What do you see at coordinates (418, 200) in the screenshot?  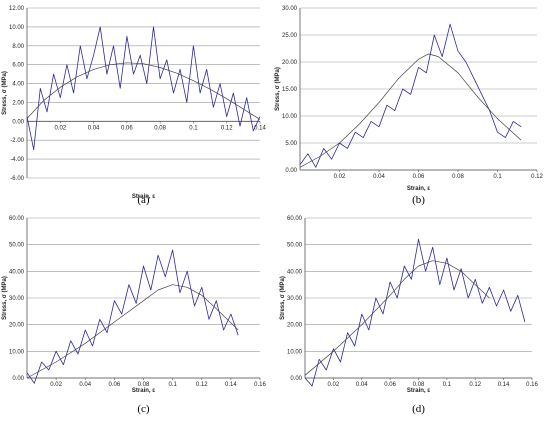 I see `panel-label: (b)` at bounding box center [418, 200].